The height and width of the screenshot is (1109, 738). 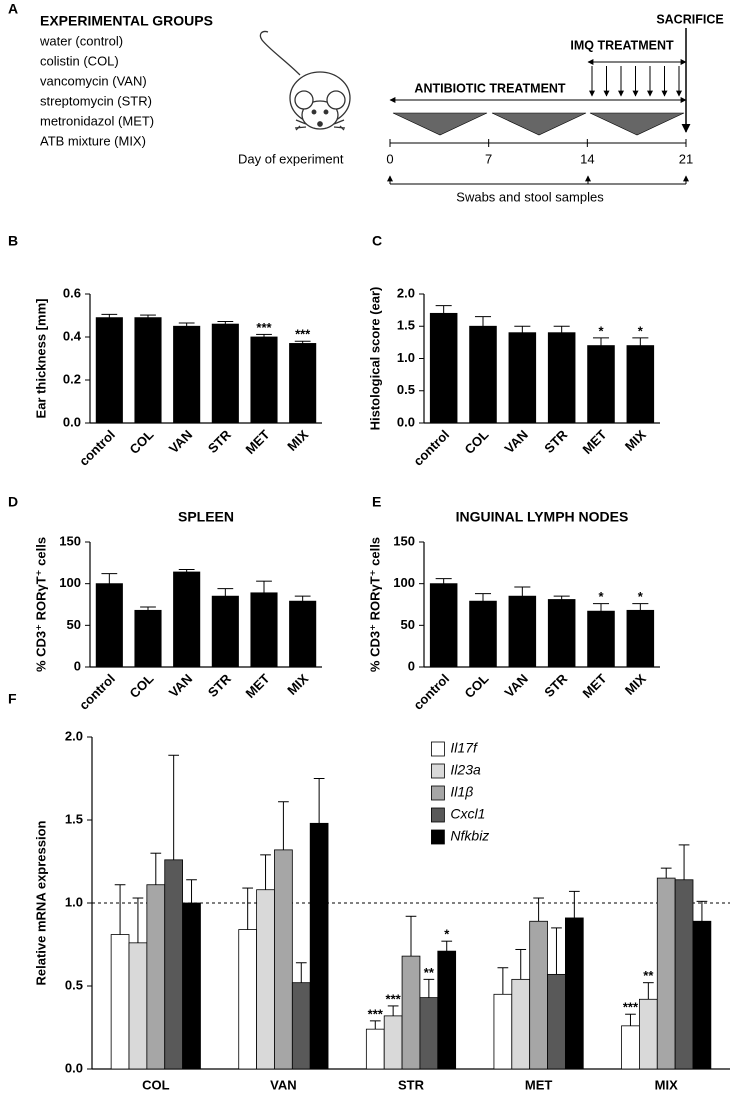 I want to click on y-tick-label: 0.6, so click(x=72, y=292).